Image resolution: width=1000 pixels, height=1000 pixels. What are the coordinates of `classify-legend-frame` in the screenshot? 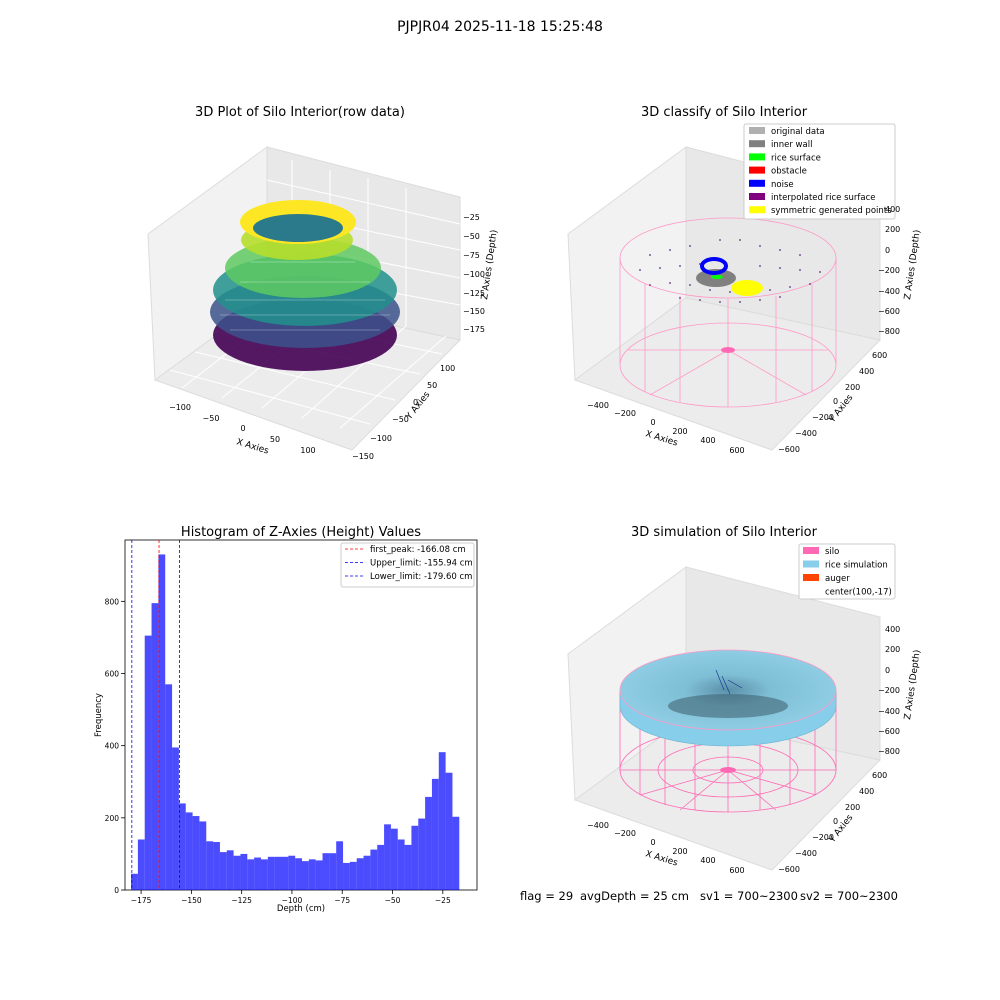 It's located at (819, 171).